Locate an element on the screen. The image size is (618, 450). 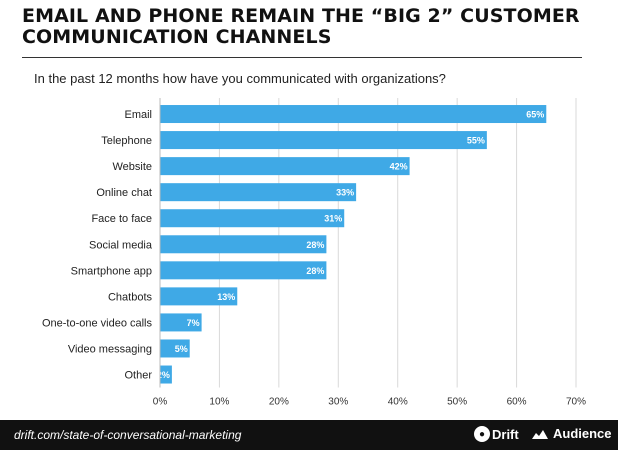
x-tick-label: 40% is located at coordinates (398, 402).